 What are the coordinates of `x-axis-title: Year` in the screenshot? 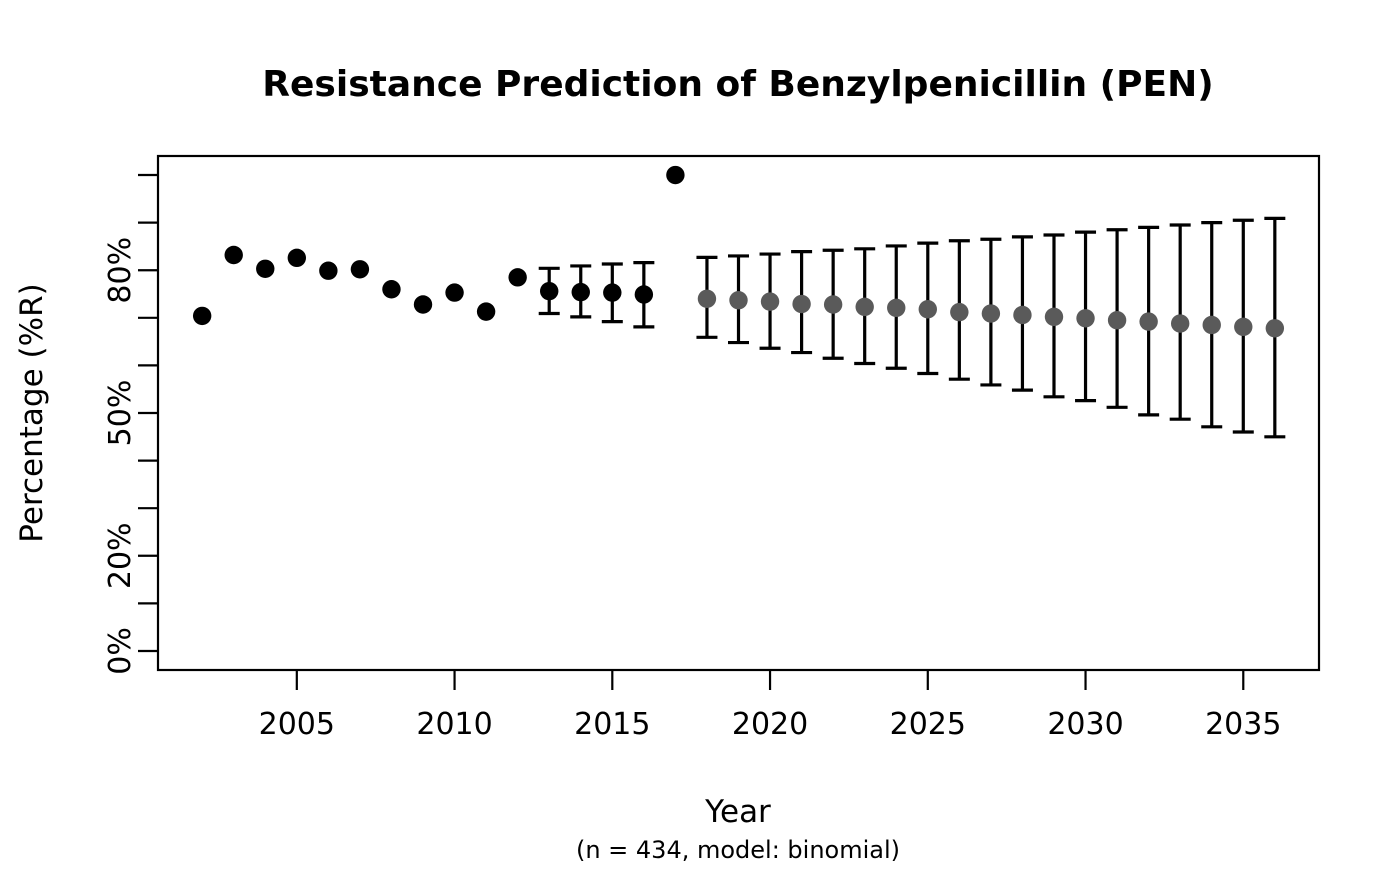 It's located at (737, 812).